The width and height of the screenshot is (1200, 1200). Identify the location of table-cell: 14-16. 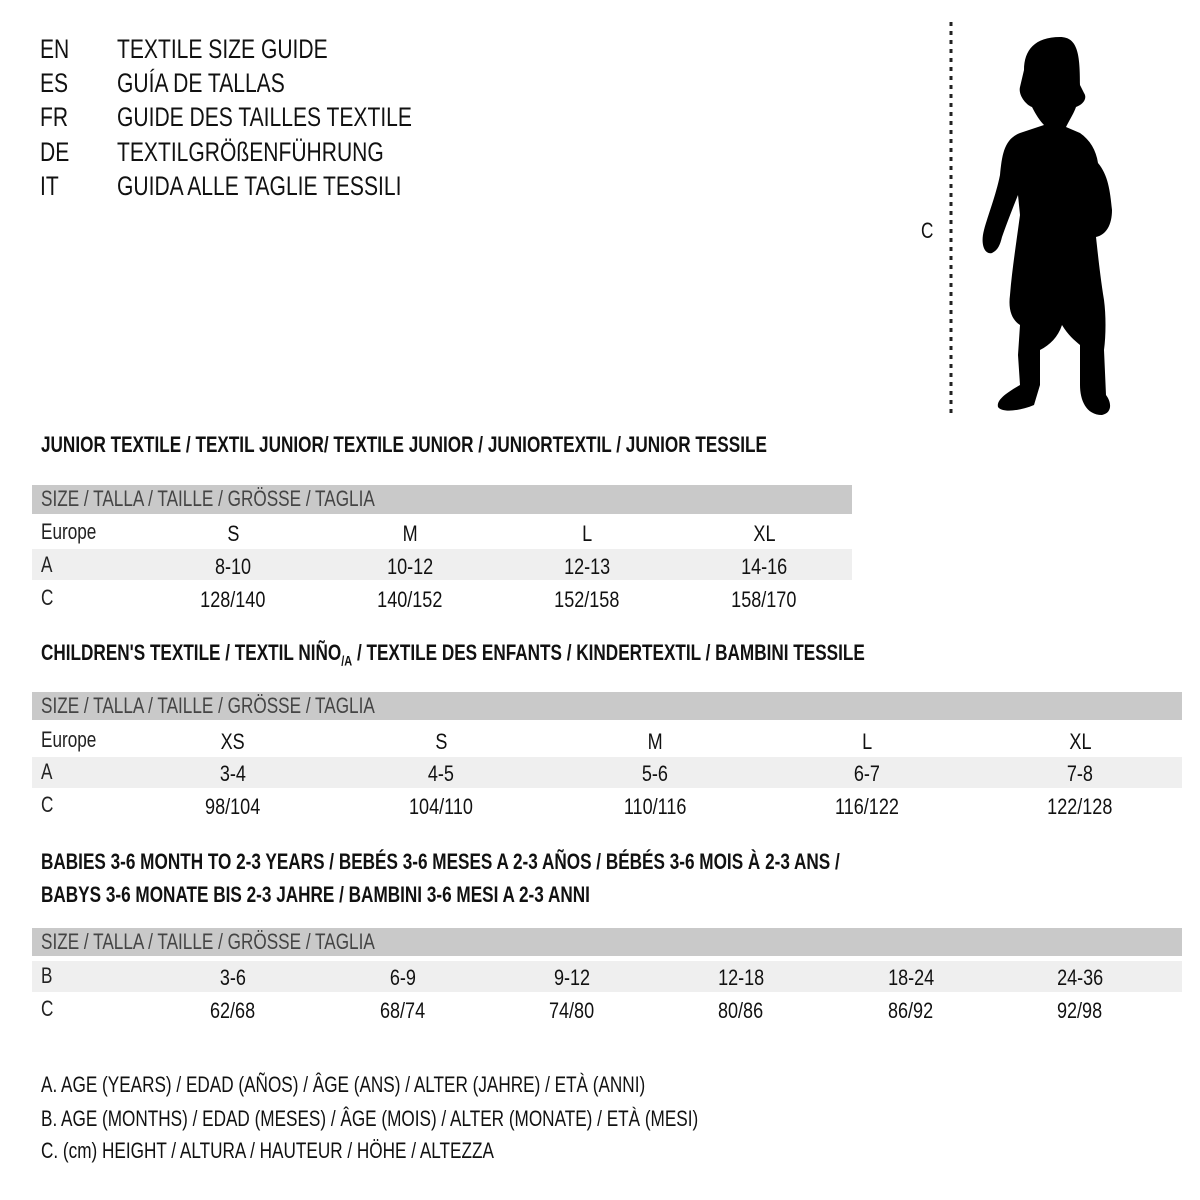
(764, 566).